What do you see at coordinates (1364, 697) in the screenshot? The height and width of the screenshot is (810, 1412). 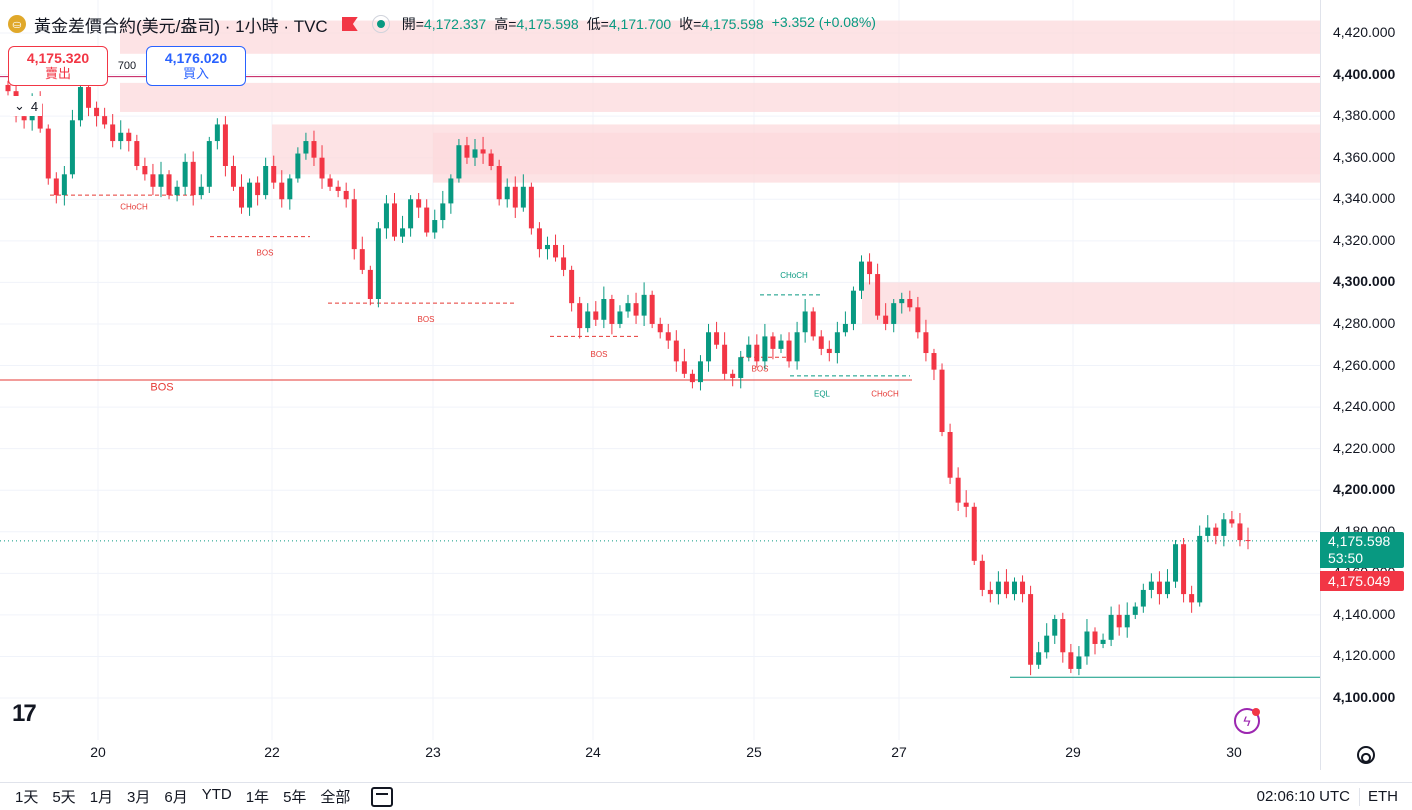 I see `price-tick-label: 4,100.000` at bounding box center [1364, 697].